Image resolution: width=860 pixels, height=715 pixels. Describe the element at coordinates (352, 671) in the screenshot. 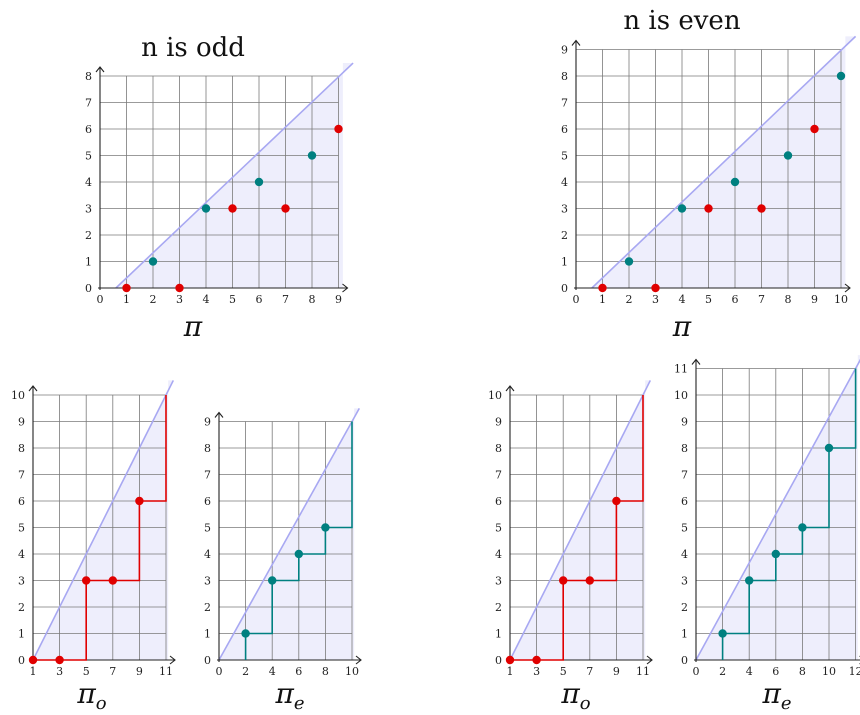

I see `x-tick-label: 10` at that location.